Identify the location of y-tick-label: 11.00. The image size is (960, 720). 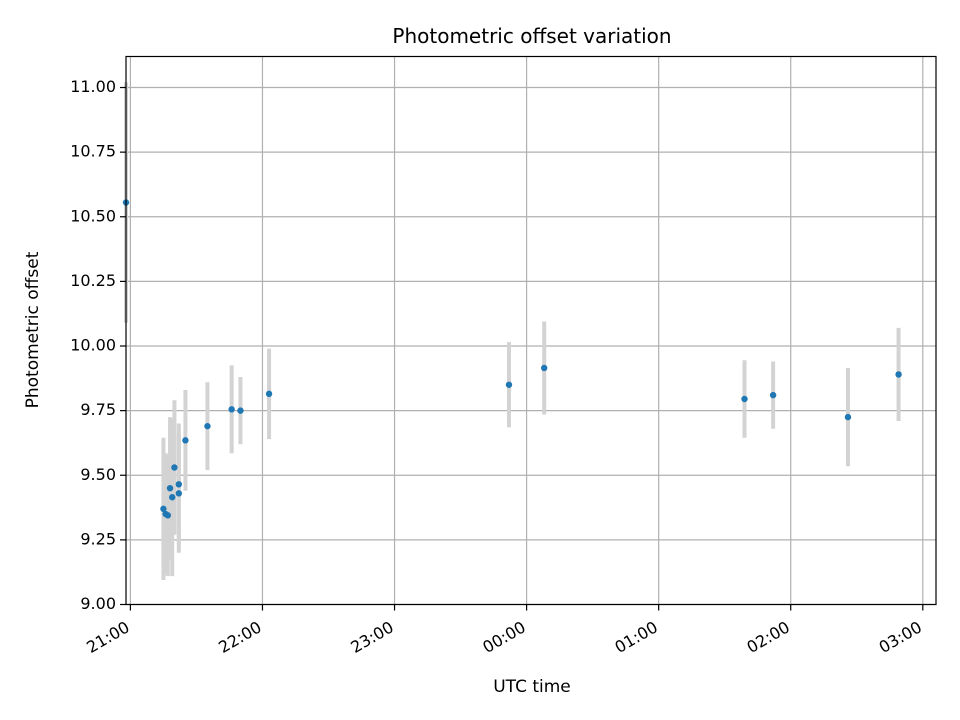
(93, 86).